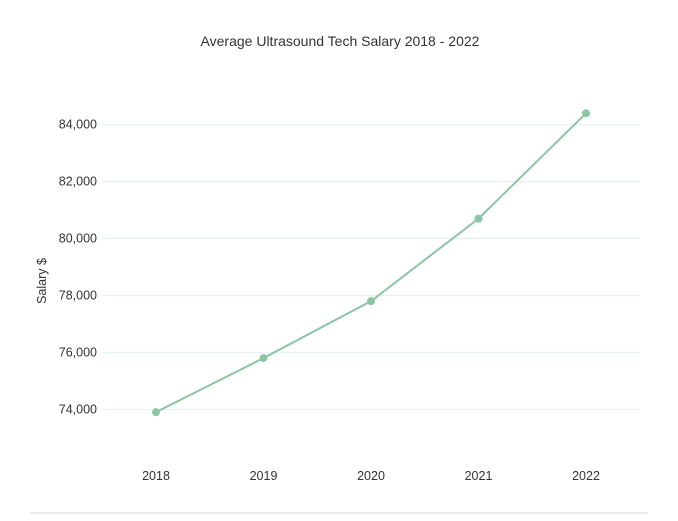 This screenshot has height=521, width=678. I want to click on x-tick-label: 2019, so click(264, 476).